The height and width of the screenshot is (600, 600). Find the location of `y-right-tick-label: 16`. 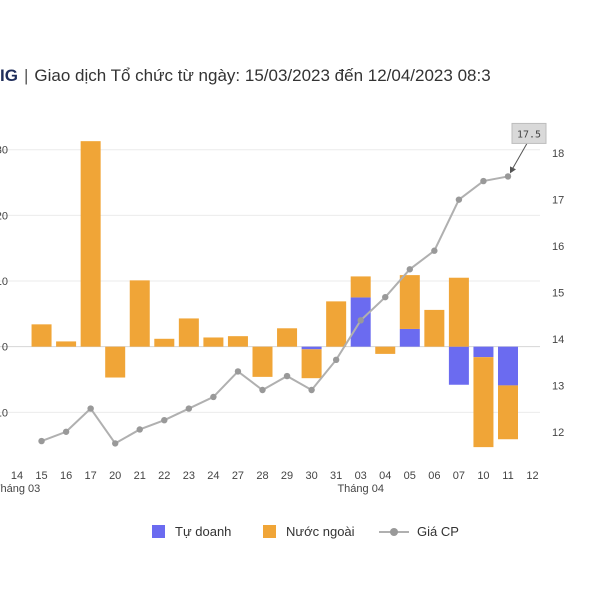

y-right-tick-label: 16 is located at coordinates (558, 247).